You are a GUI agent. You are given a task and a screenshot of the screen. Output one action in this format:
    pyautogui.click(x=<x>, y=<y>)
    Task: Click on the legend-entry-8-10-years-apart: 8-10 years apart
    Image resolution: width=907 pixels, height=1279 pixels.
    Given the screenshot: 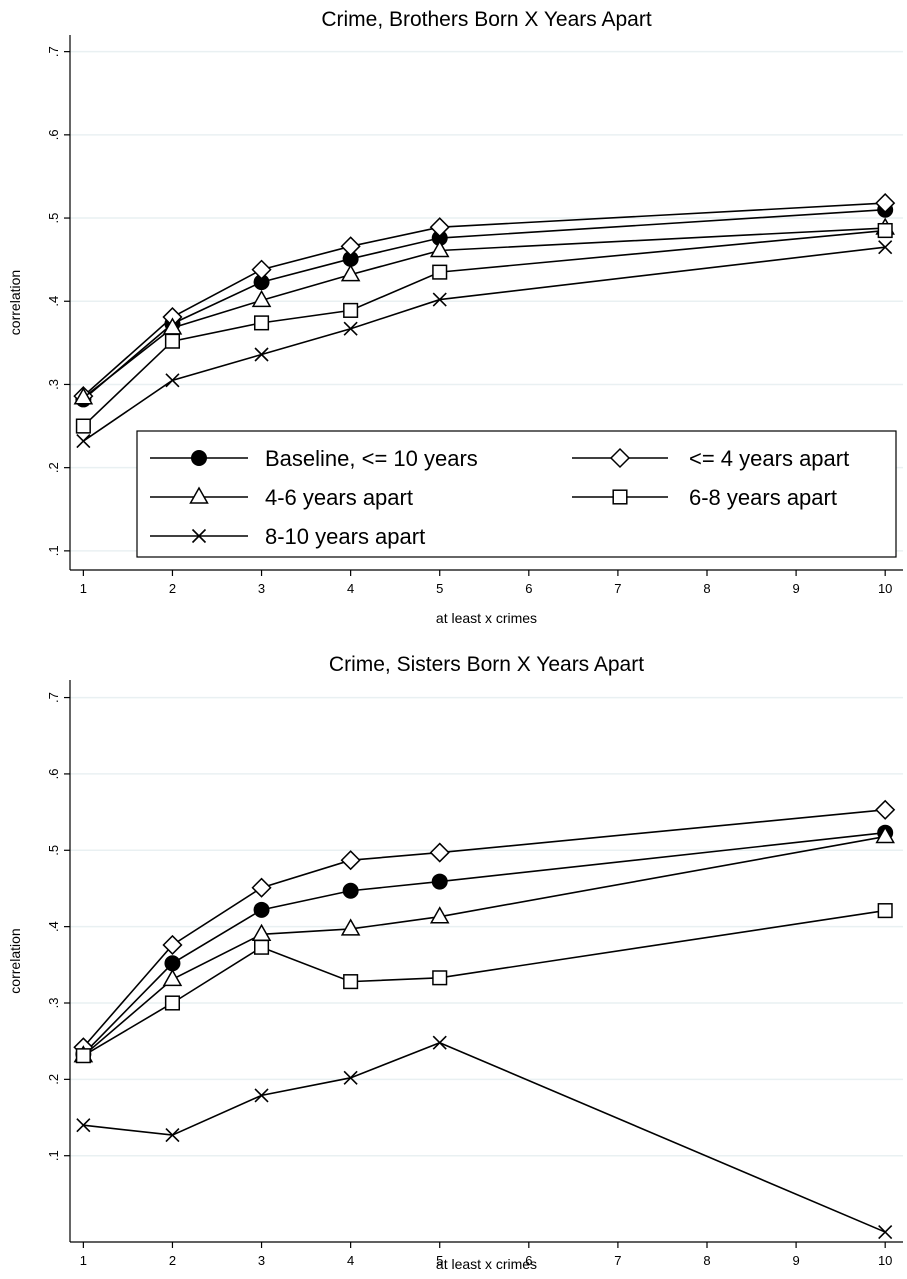 What is the action you would take?
    pyautogui.click(x=287, y=536)
    